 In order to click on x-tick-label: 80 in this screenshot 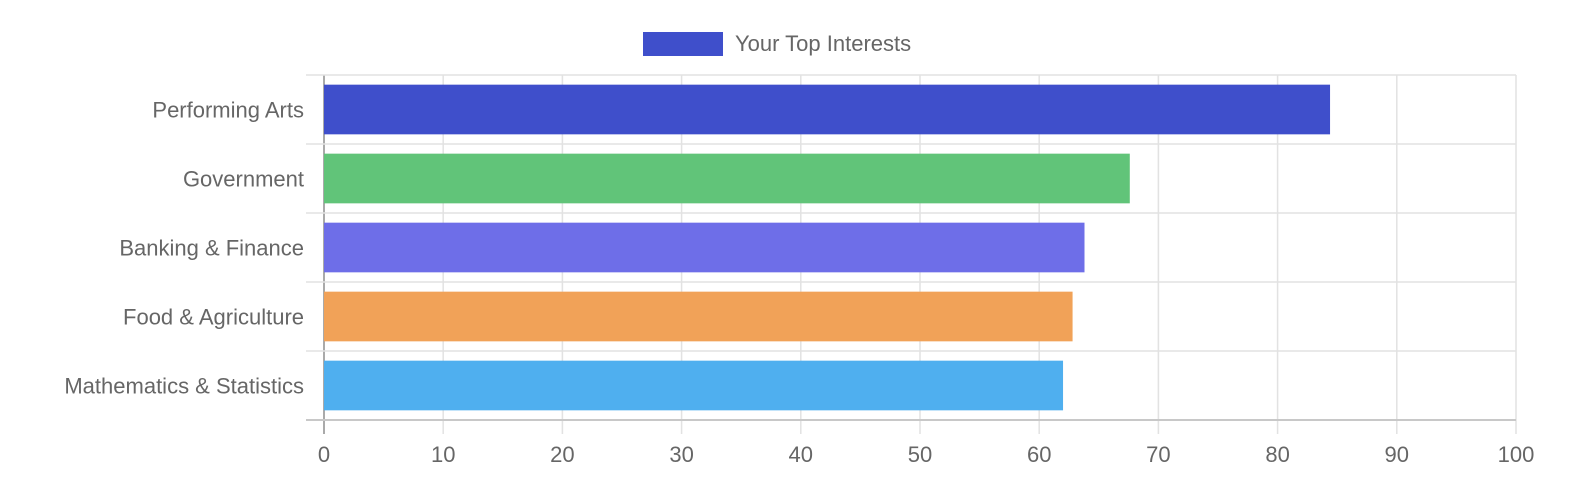, I will do `click(1277, 454)`.